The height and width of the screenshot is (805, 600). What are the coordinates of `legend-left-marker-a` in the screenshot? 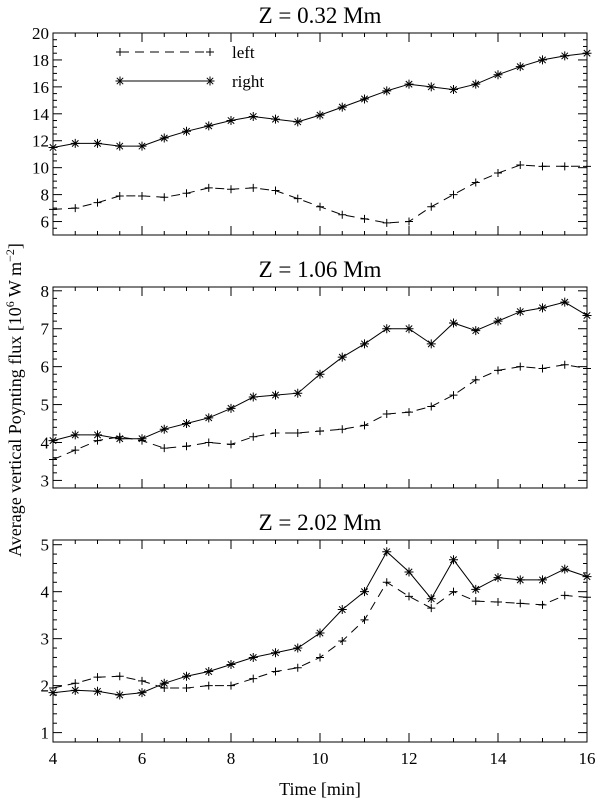 It's located at (120, 52).